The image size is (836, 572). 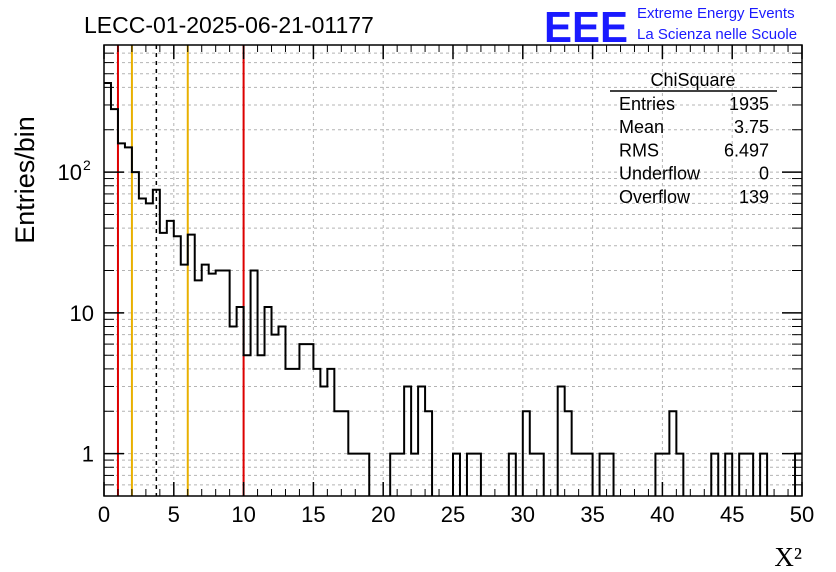 I want to click on y-tick-exponent: 2, so click(x=87, y=165).